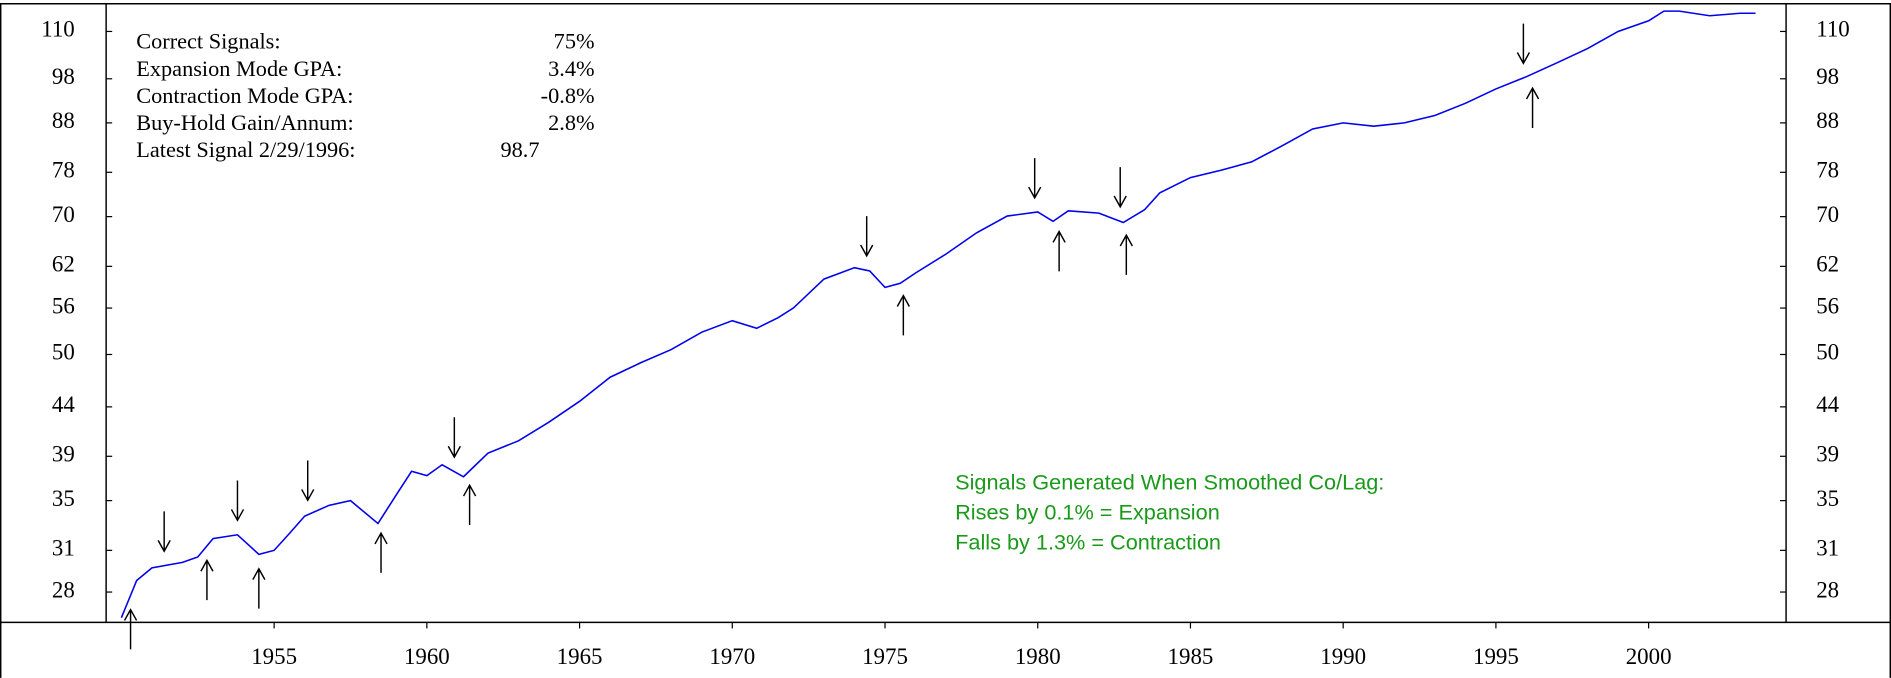 The image size is (1891, 678). Describe the element at coordinates (1496, 656) in the screenshot. I see `x-tick-label: 1995` at that location.